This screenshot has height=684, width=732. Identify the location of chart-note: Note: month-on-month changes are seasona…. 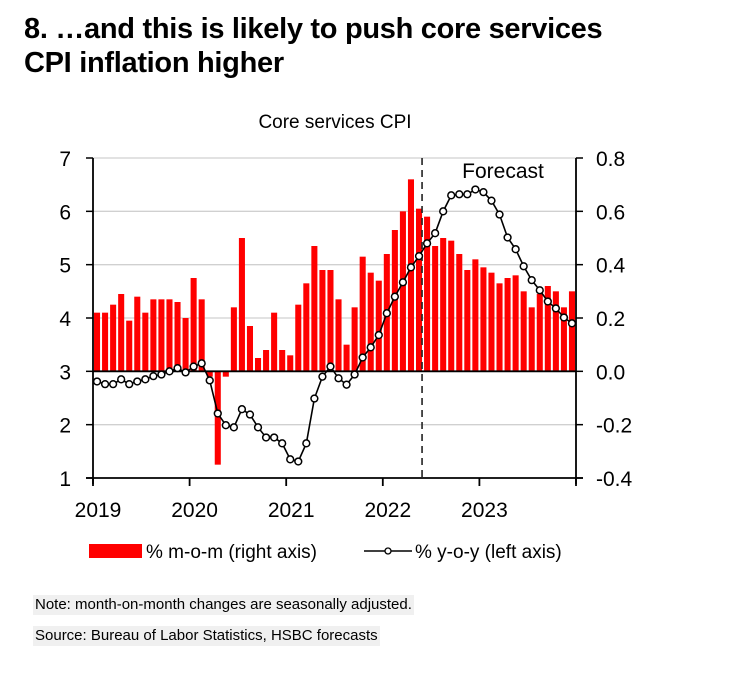
(223, 605).